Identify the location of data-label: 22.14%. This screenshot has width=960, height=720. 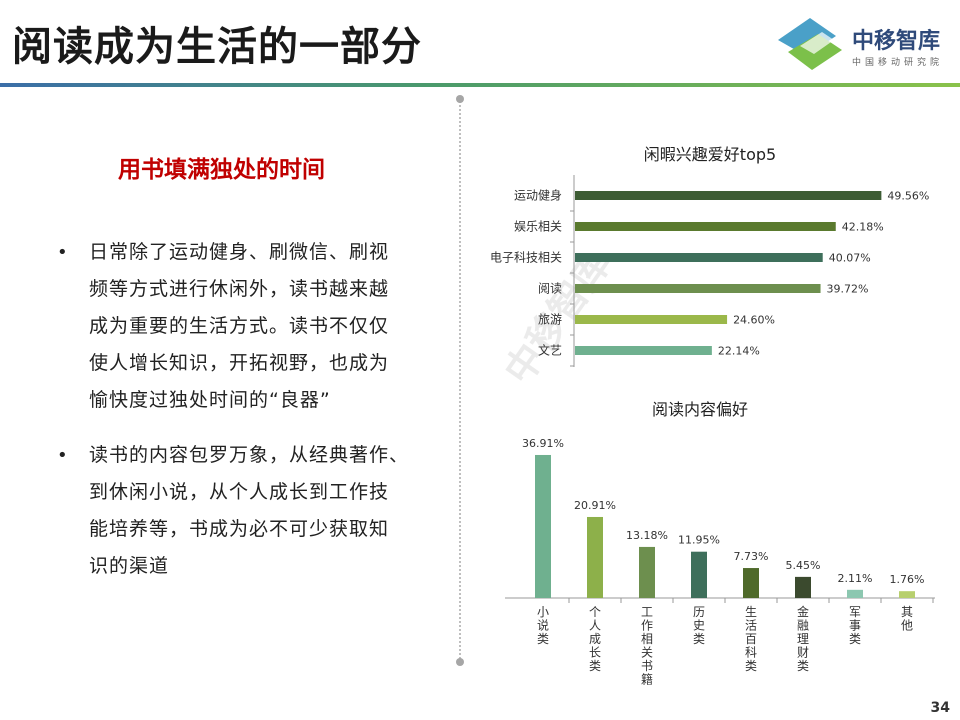
(739, 351).